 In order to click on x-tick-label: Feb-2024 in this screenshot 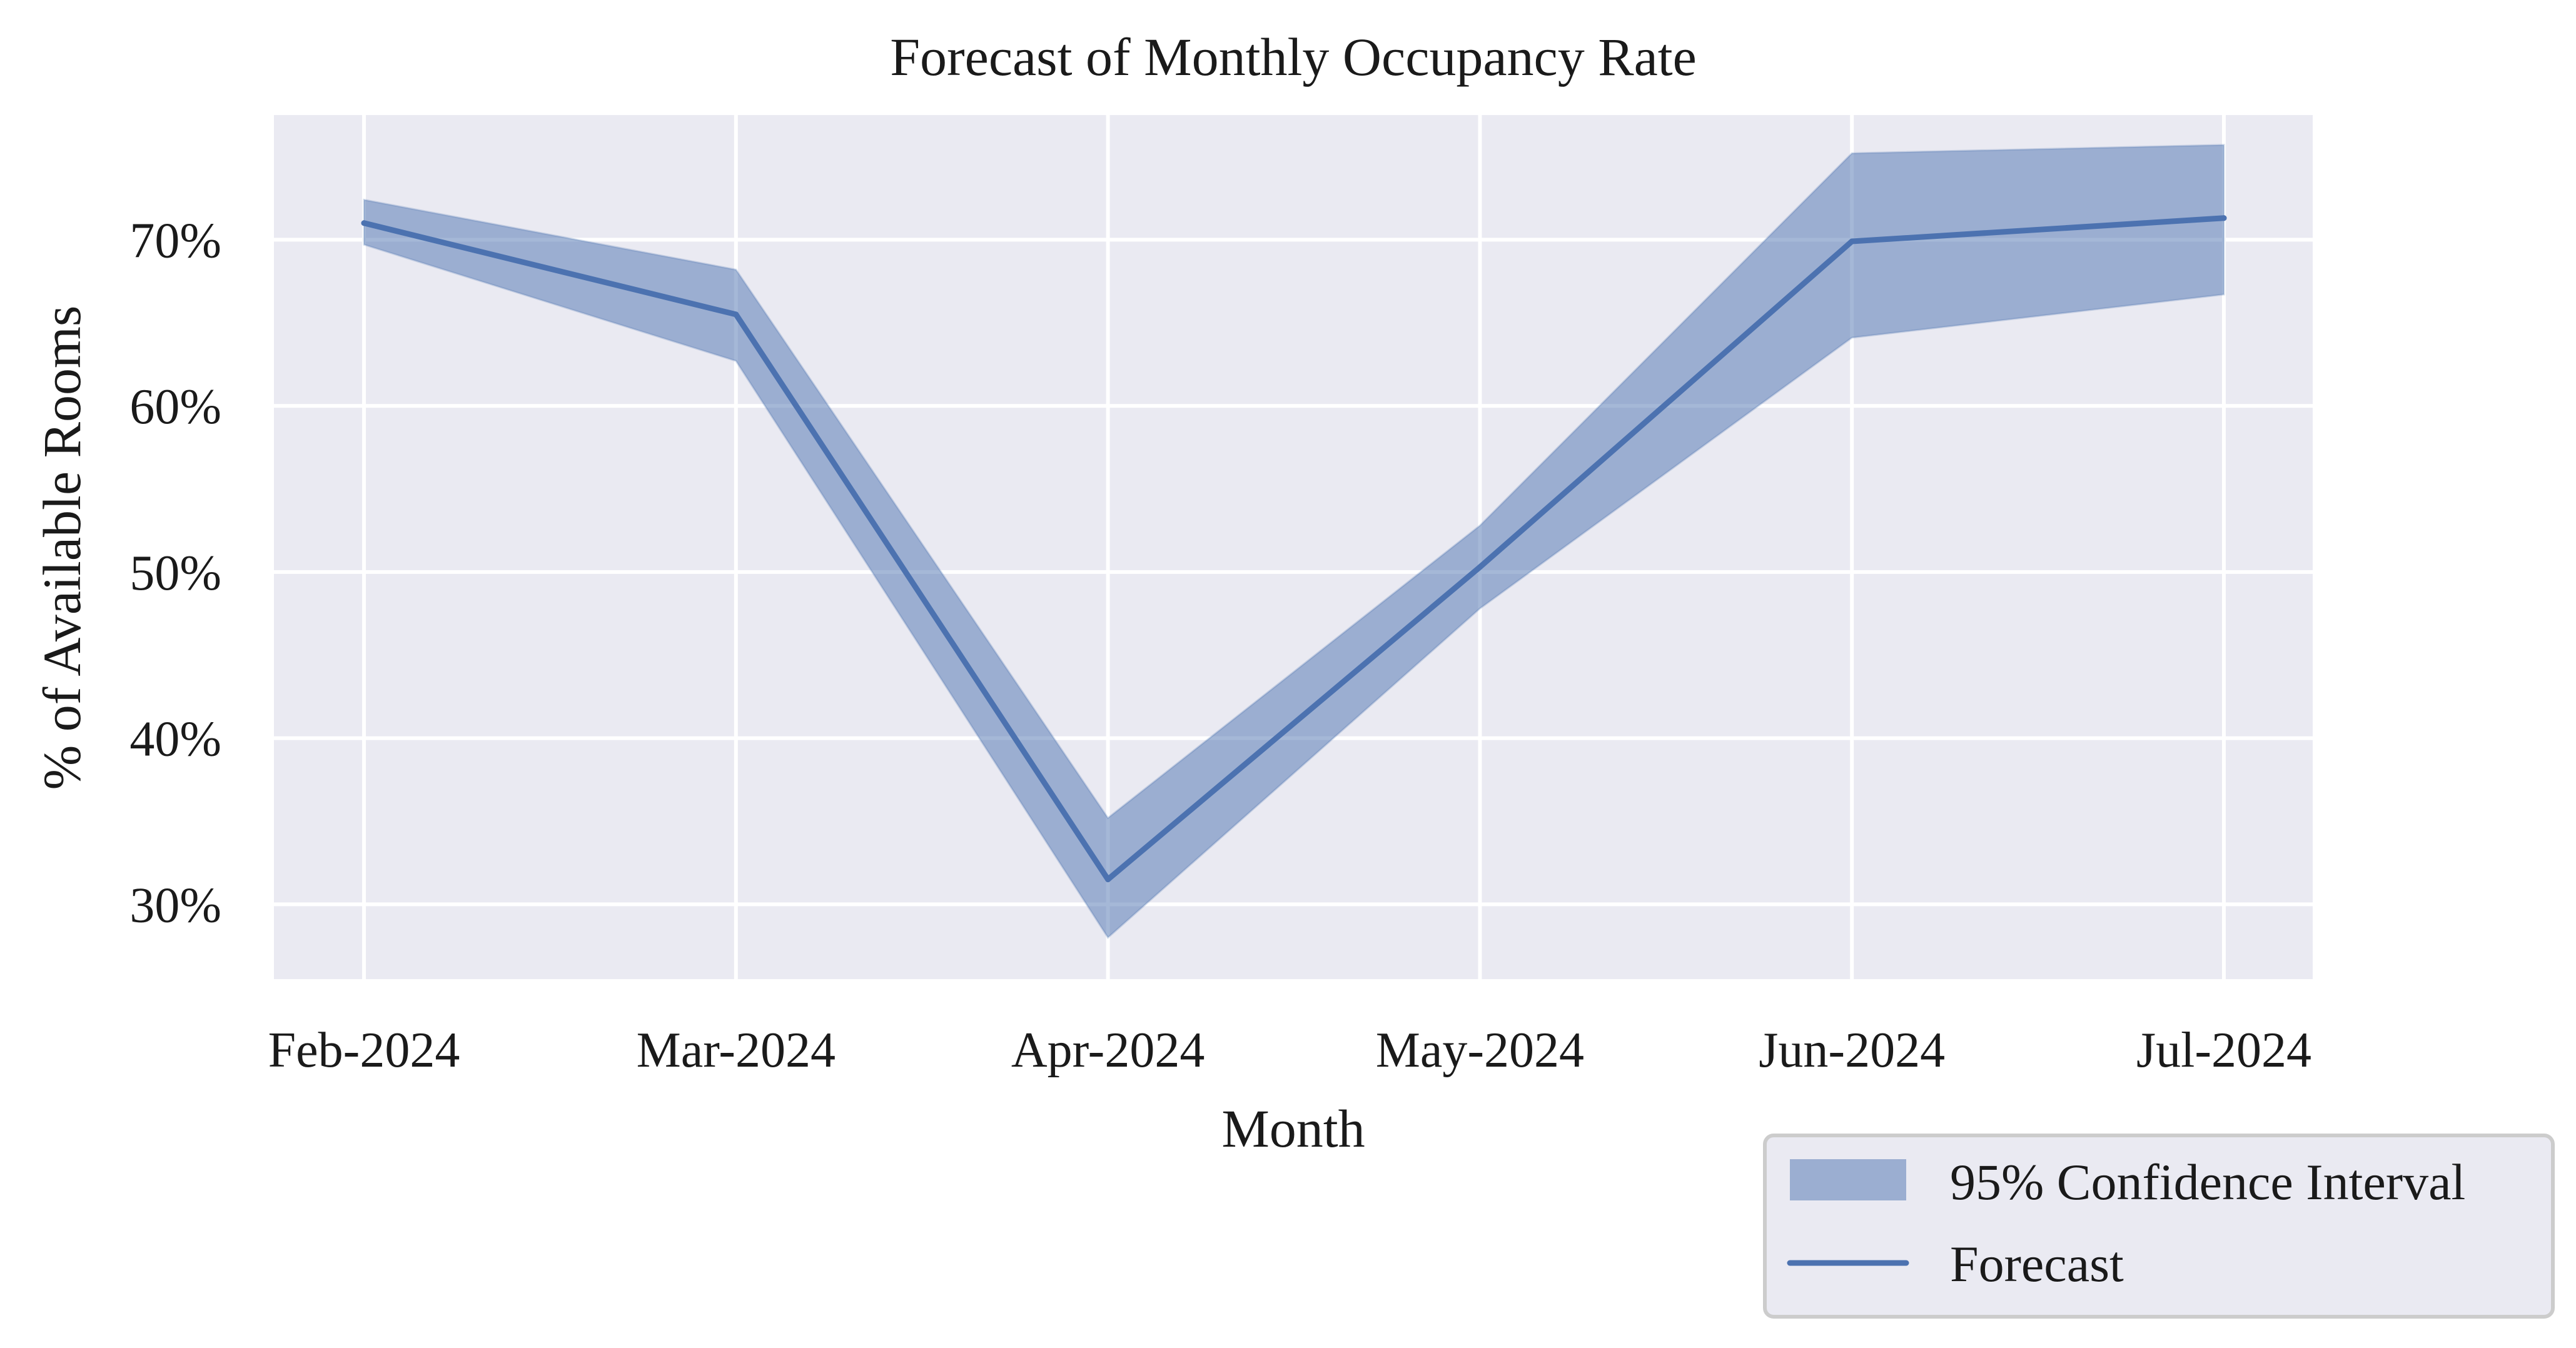, I will do `click(364, 1050)`.